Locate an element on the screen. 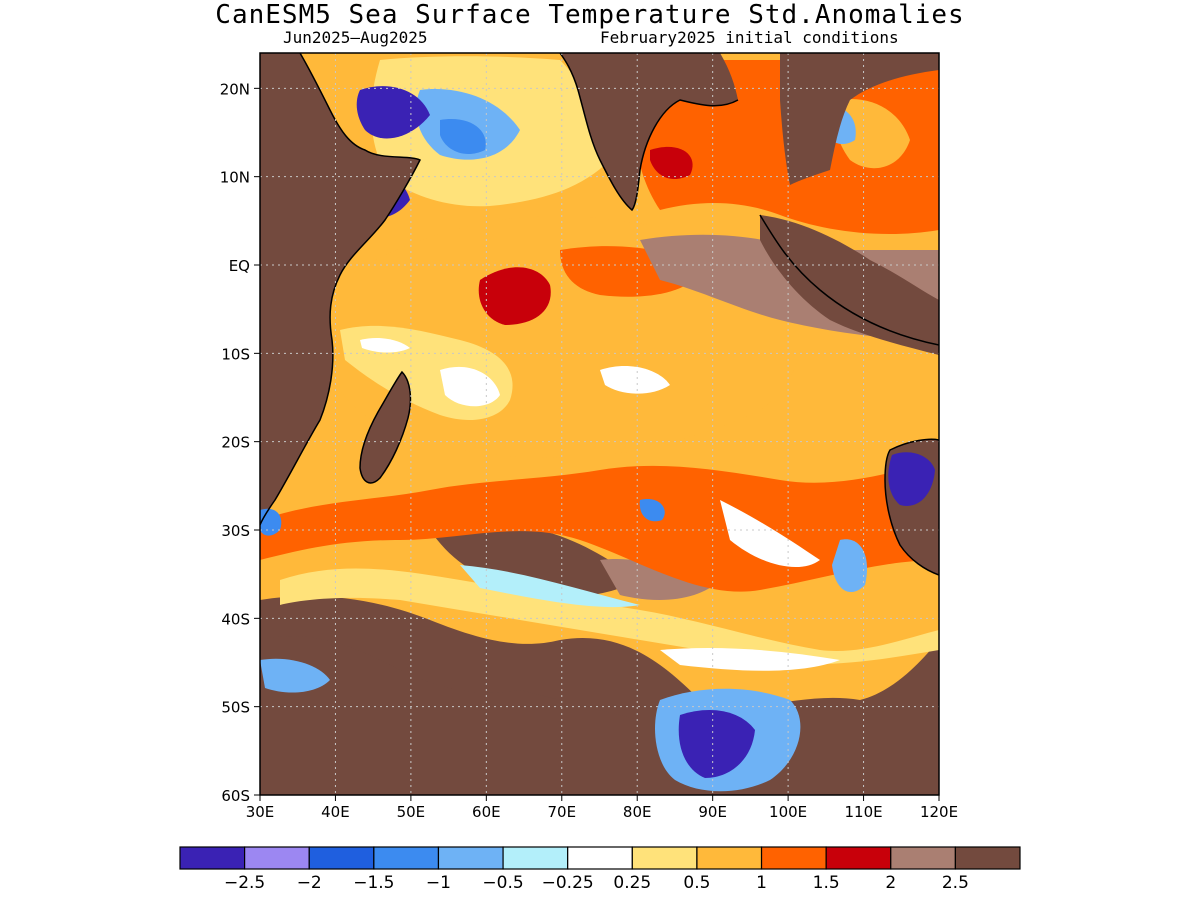  africa-landmass is located at coordinates (340, 289).